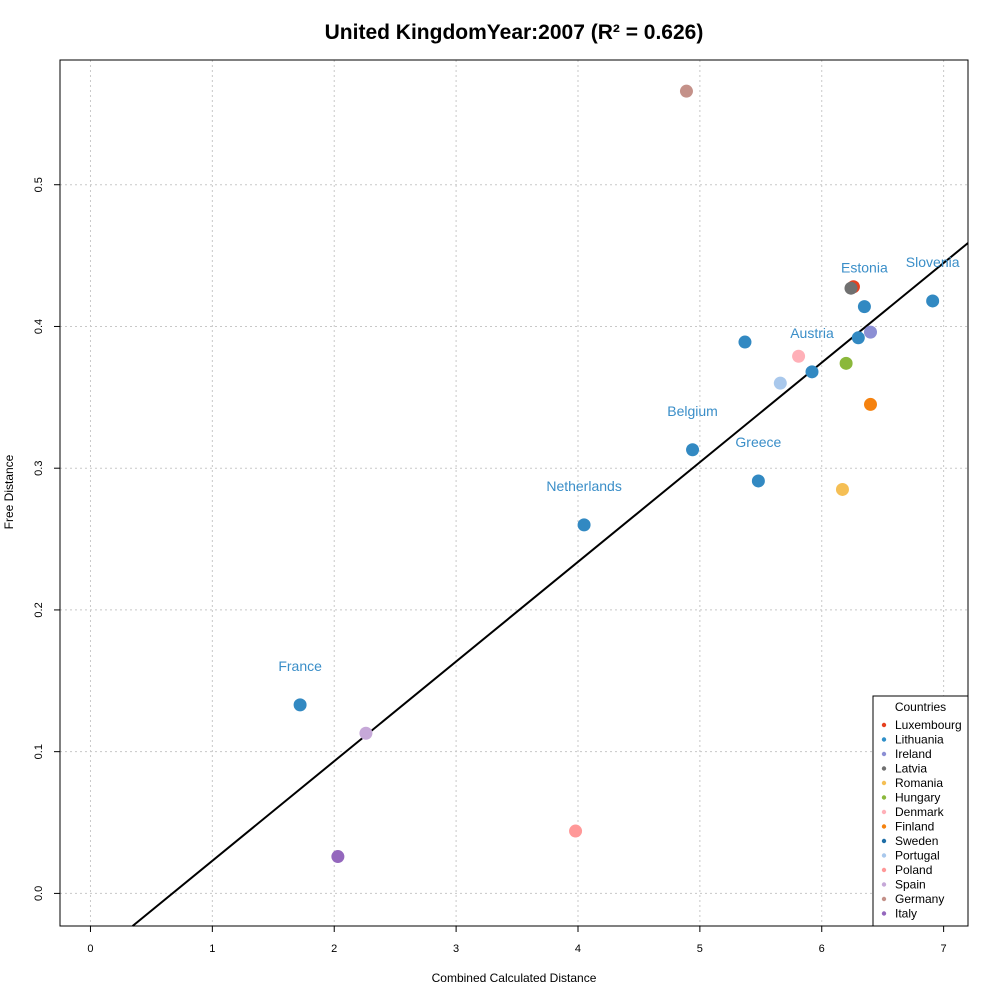  Describe the element at coordinates (919, 740) in the screenshot. I see `legend-entry: Lithuania` at that location.